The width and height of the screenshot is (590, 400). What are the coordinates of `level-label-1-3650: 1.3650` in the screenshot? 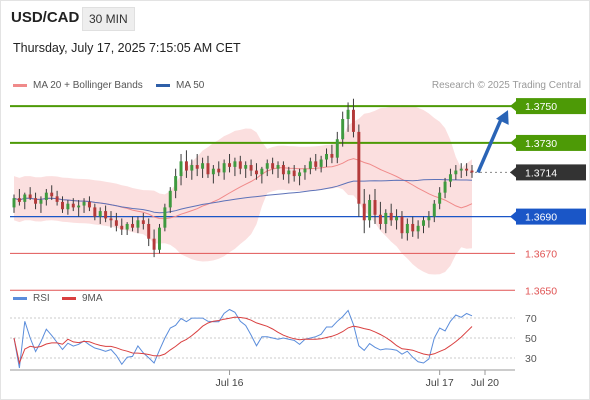 It's located at (541, 291).